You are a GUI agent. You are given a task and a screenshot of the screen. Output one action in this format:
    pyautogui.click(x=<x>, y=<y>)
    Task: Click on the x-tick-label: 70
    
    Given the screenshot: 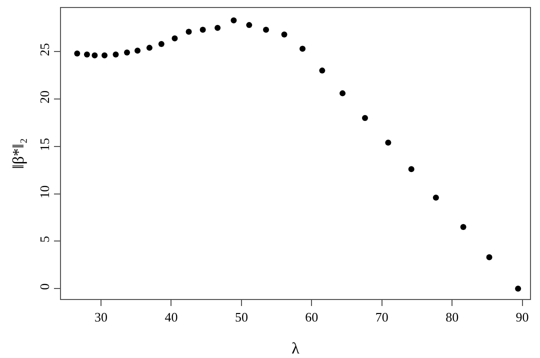 What is the action you would take?
    pyautogui.click(x=381, y=317)
    